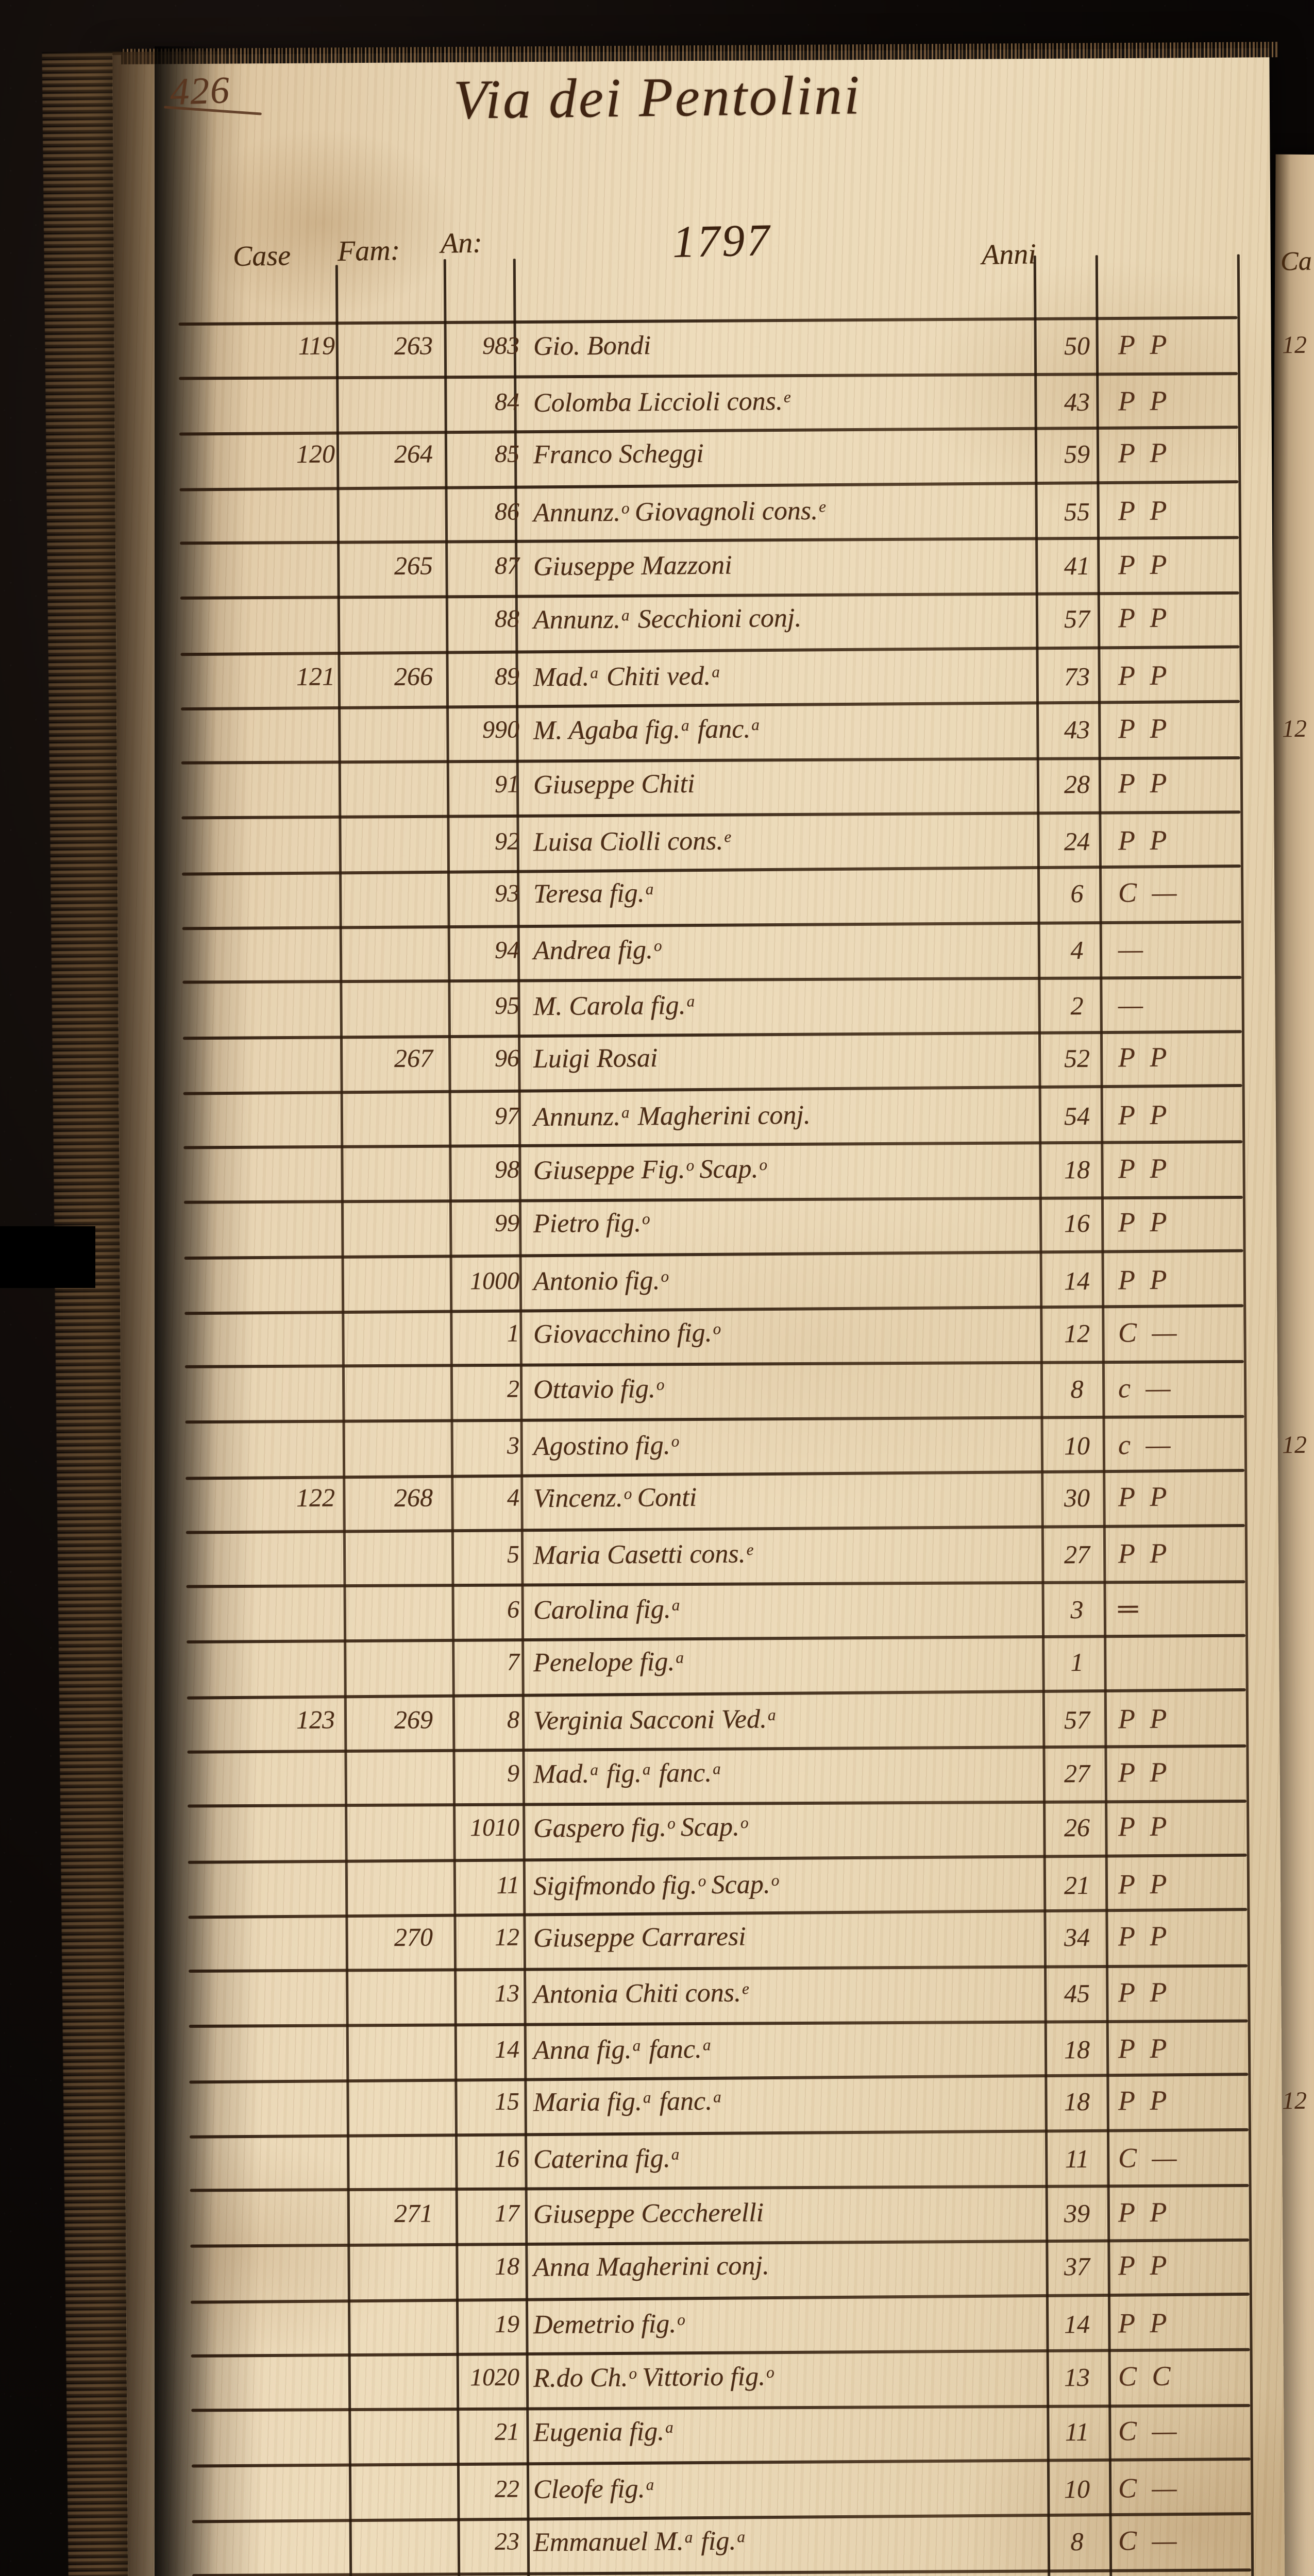  What do you see at coordinates (507, 2159) in the screenshot?
I see `cell-soul-number: 16` at bounding box center [507, 2159].